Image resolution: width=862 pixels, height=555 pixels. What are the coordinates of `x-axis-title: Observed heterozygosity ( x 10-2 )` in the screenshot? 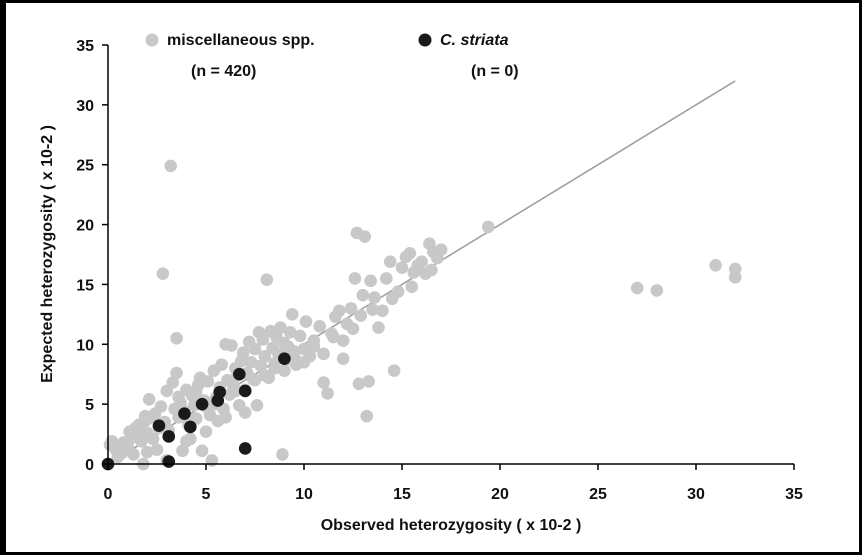 It's located at (451, 525).